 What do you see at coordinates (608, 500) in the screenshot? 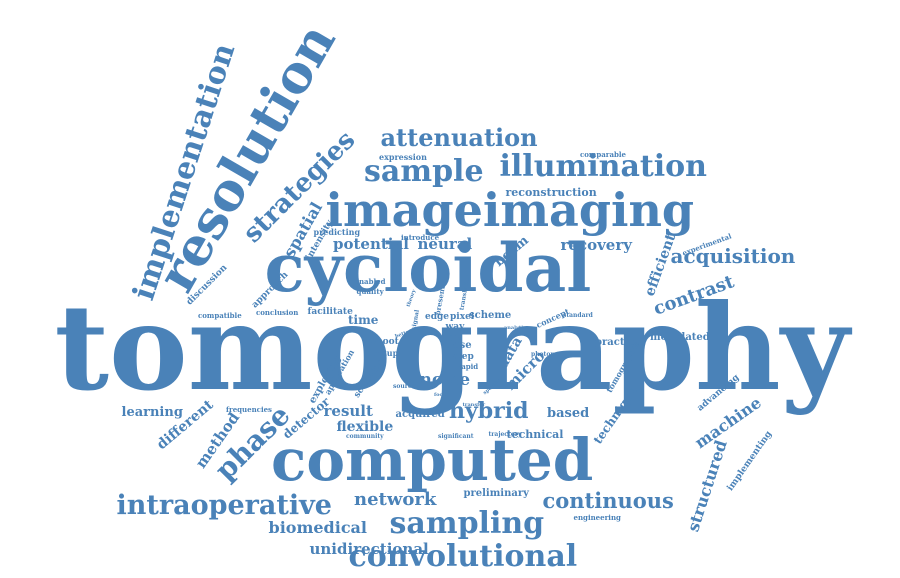
I see `word-continuous: continuous` at bounding box center [608, 500].